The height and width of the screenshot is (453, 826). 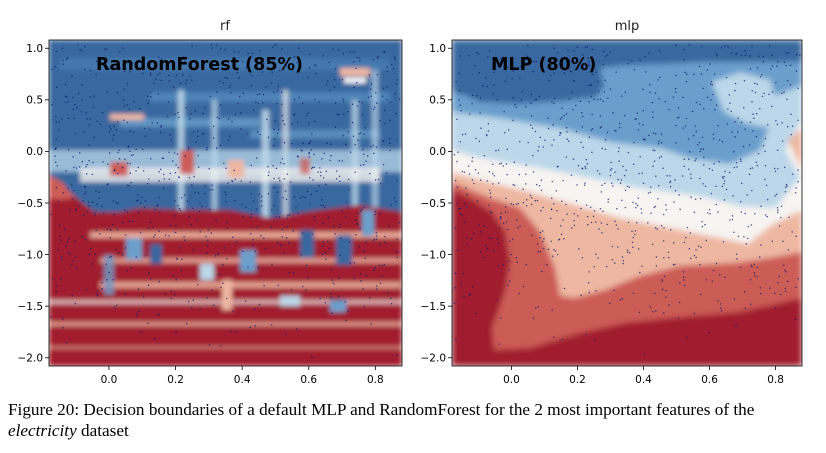 I want to click on mlp-ytick-label: −0.5, so click(x=434, y=204).